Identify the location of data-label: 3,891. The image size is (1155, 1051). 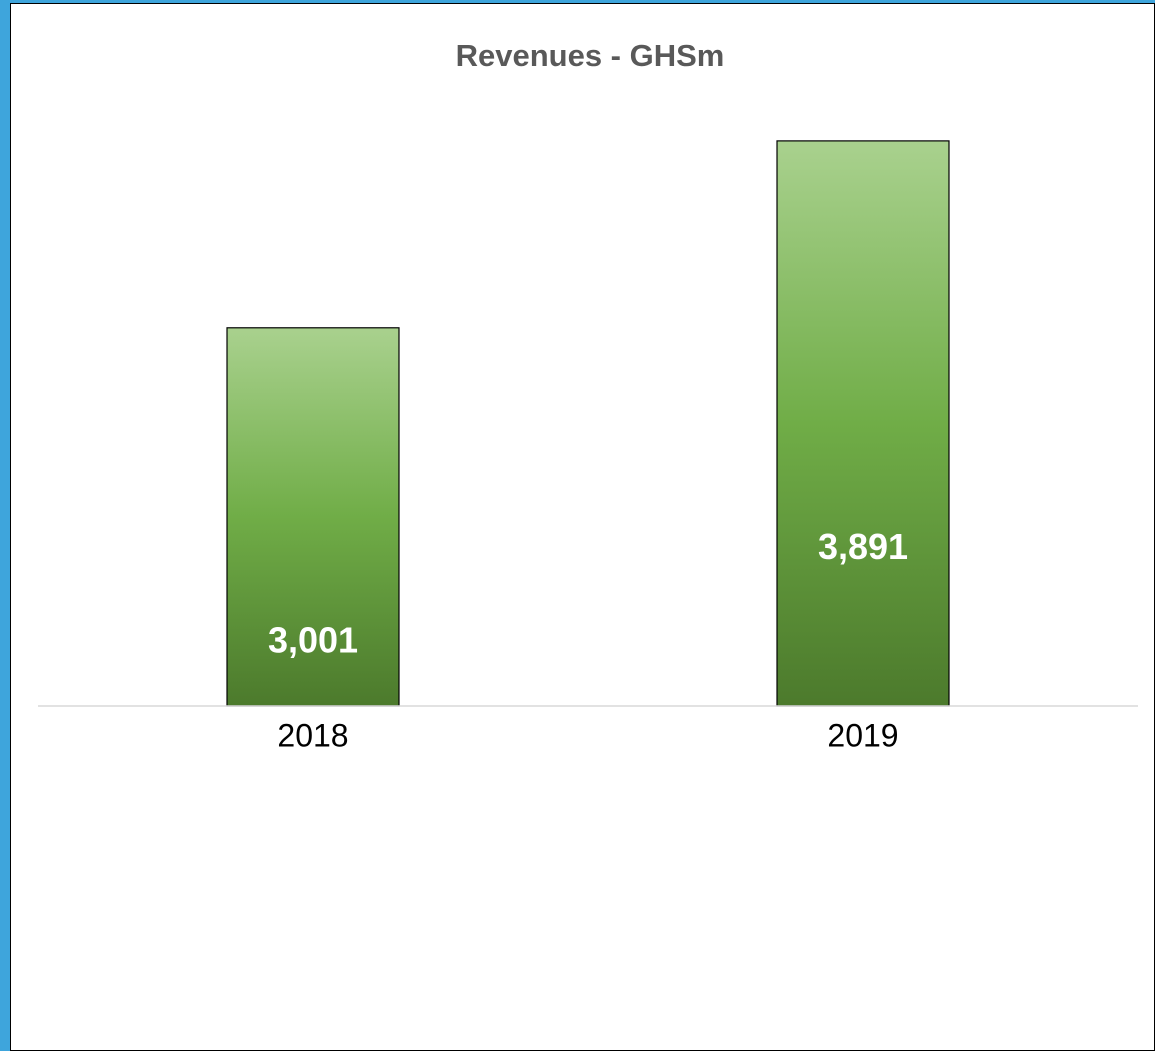
(863, 546).